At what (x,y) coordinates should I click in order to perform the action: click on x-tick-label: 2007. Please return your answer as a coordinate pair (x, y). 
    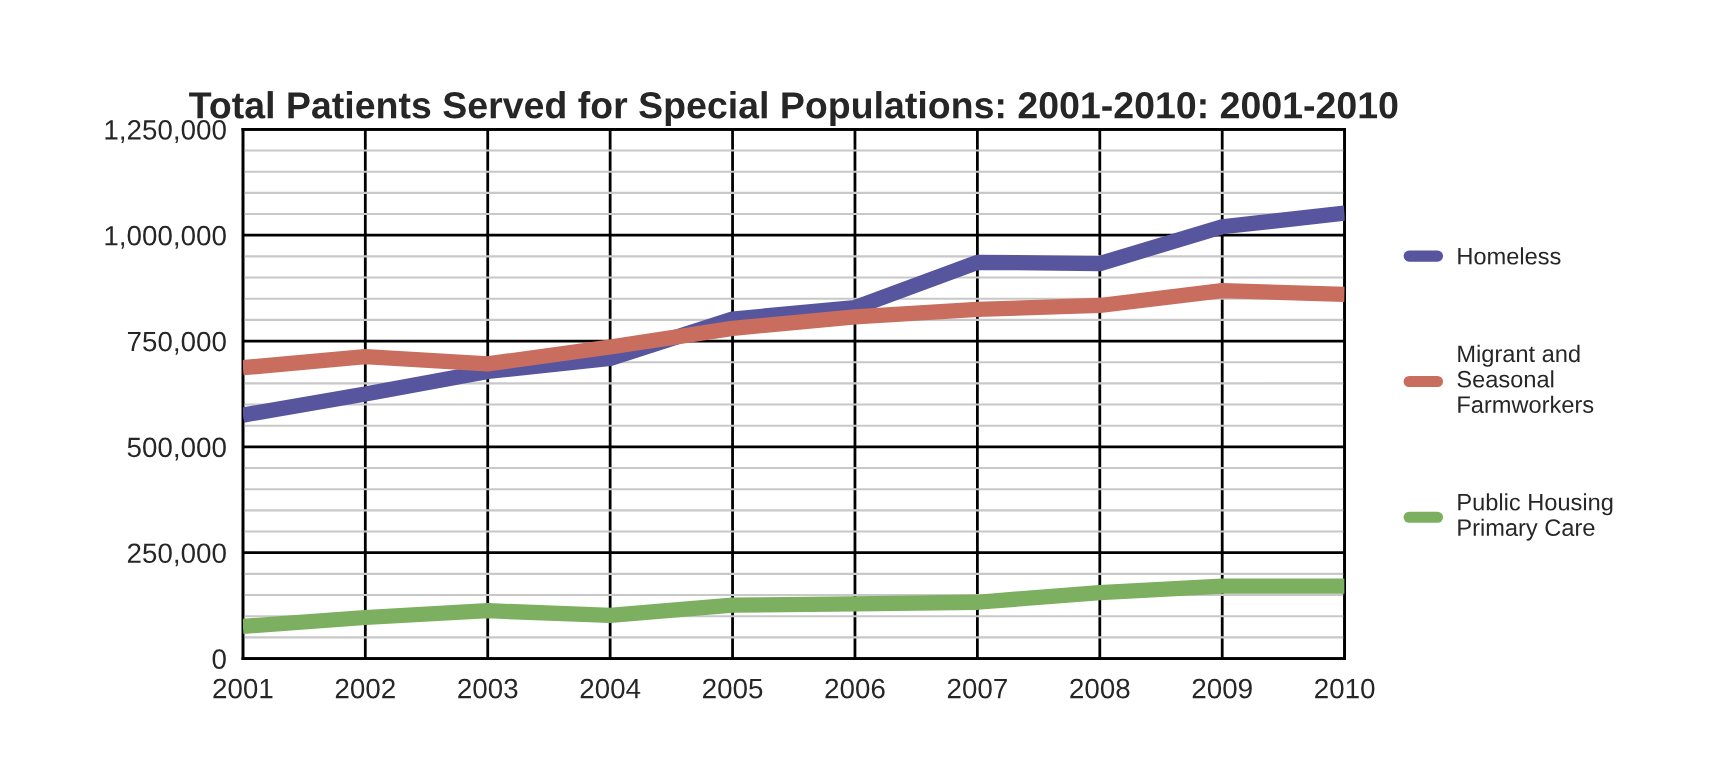
    Looking at the image, I should click on (977, 688).